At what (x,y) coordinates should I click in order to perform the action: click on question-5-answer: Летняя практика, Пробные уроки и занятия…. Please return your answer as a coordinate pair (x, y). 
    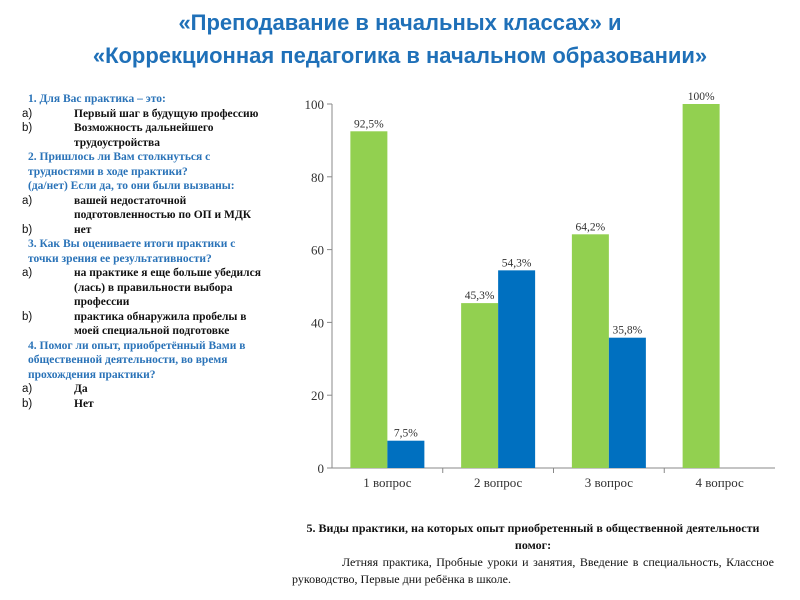
    Looking at the image, I should click on (533, 570).